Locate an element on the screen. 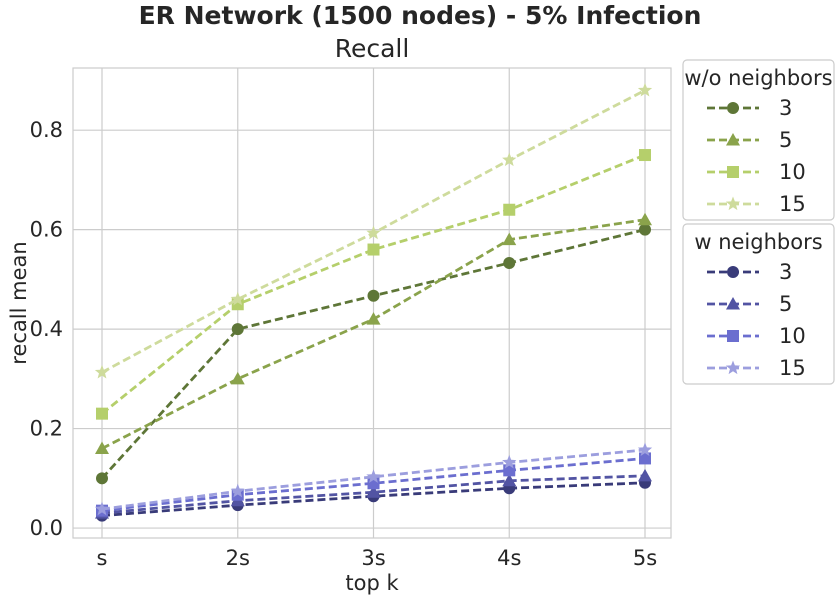  x-tick-labels: s 2s 3s 4s 5s is located at coordinates (377, 558).